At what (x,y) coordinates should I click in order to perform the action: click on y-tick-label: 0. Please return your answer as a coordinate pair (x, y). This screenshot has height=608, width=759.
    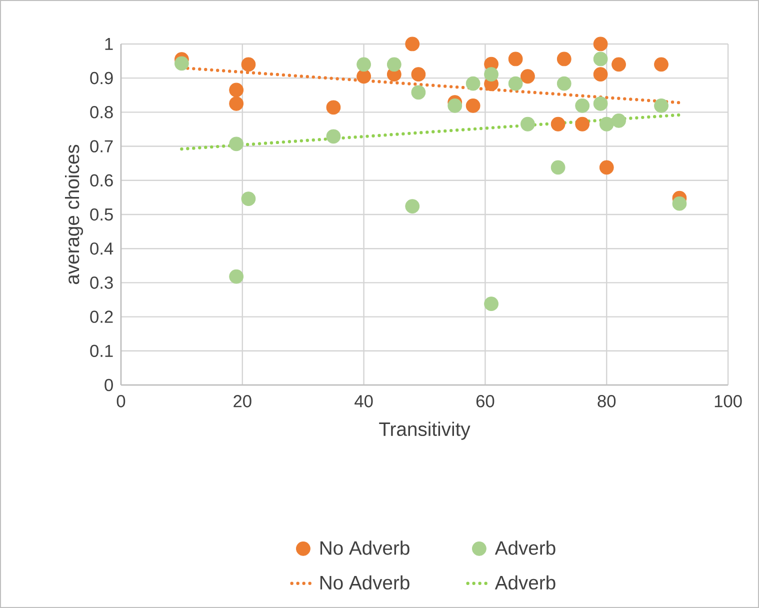
    Looking at the image, I should click on (108, 385).